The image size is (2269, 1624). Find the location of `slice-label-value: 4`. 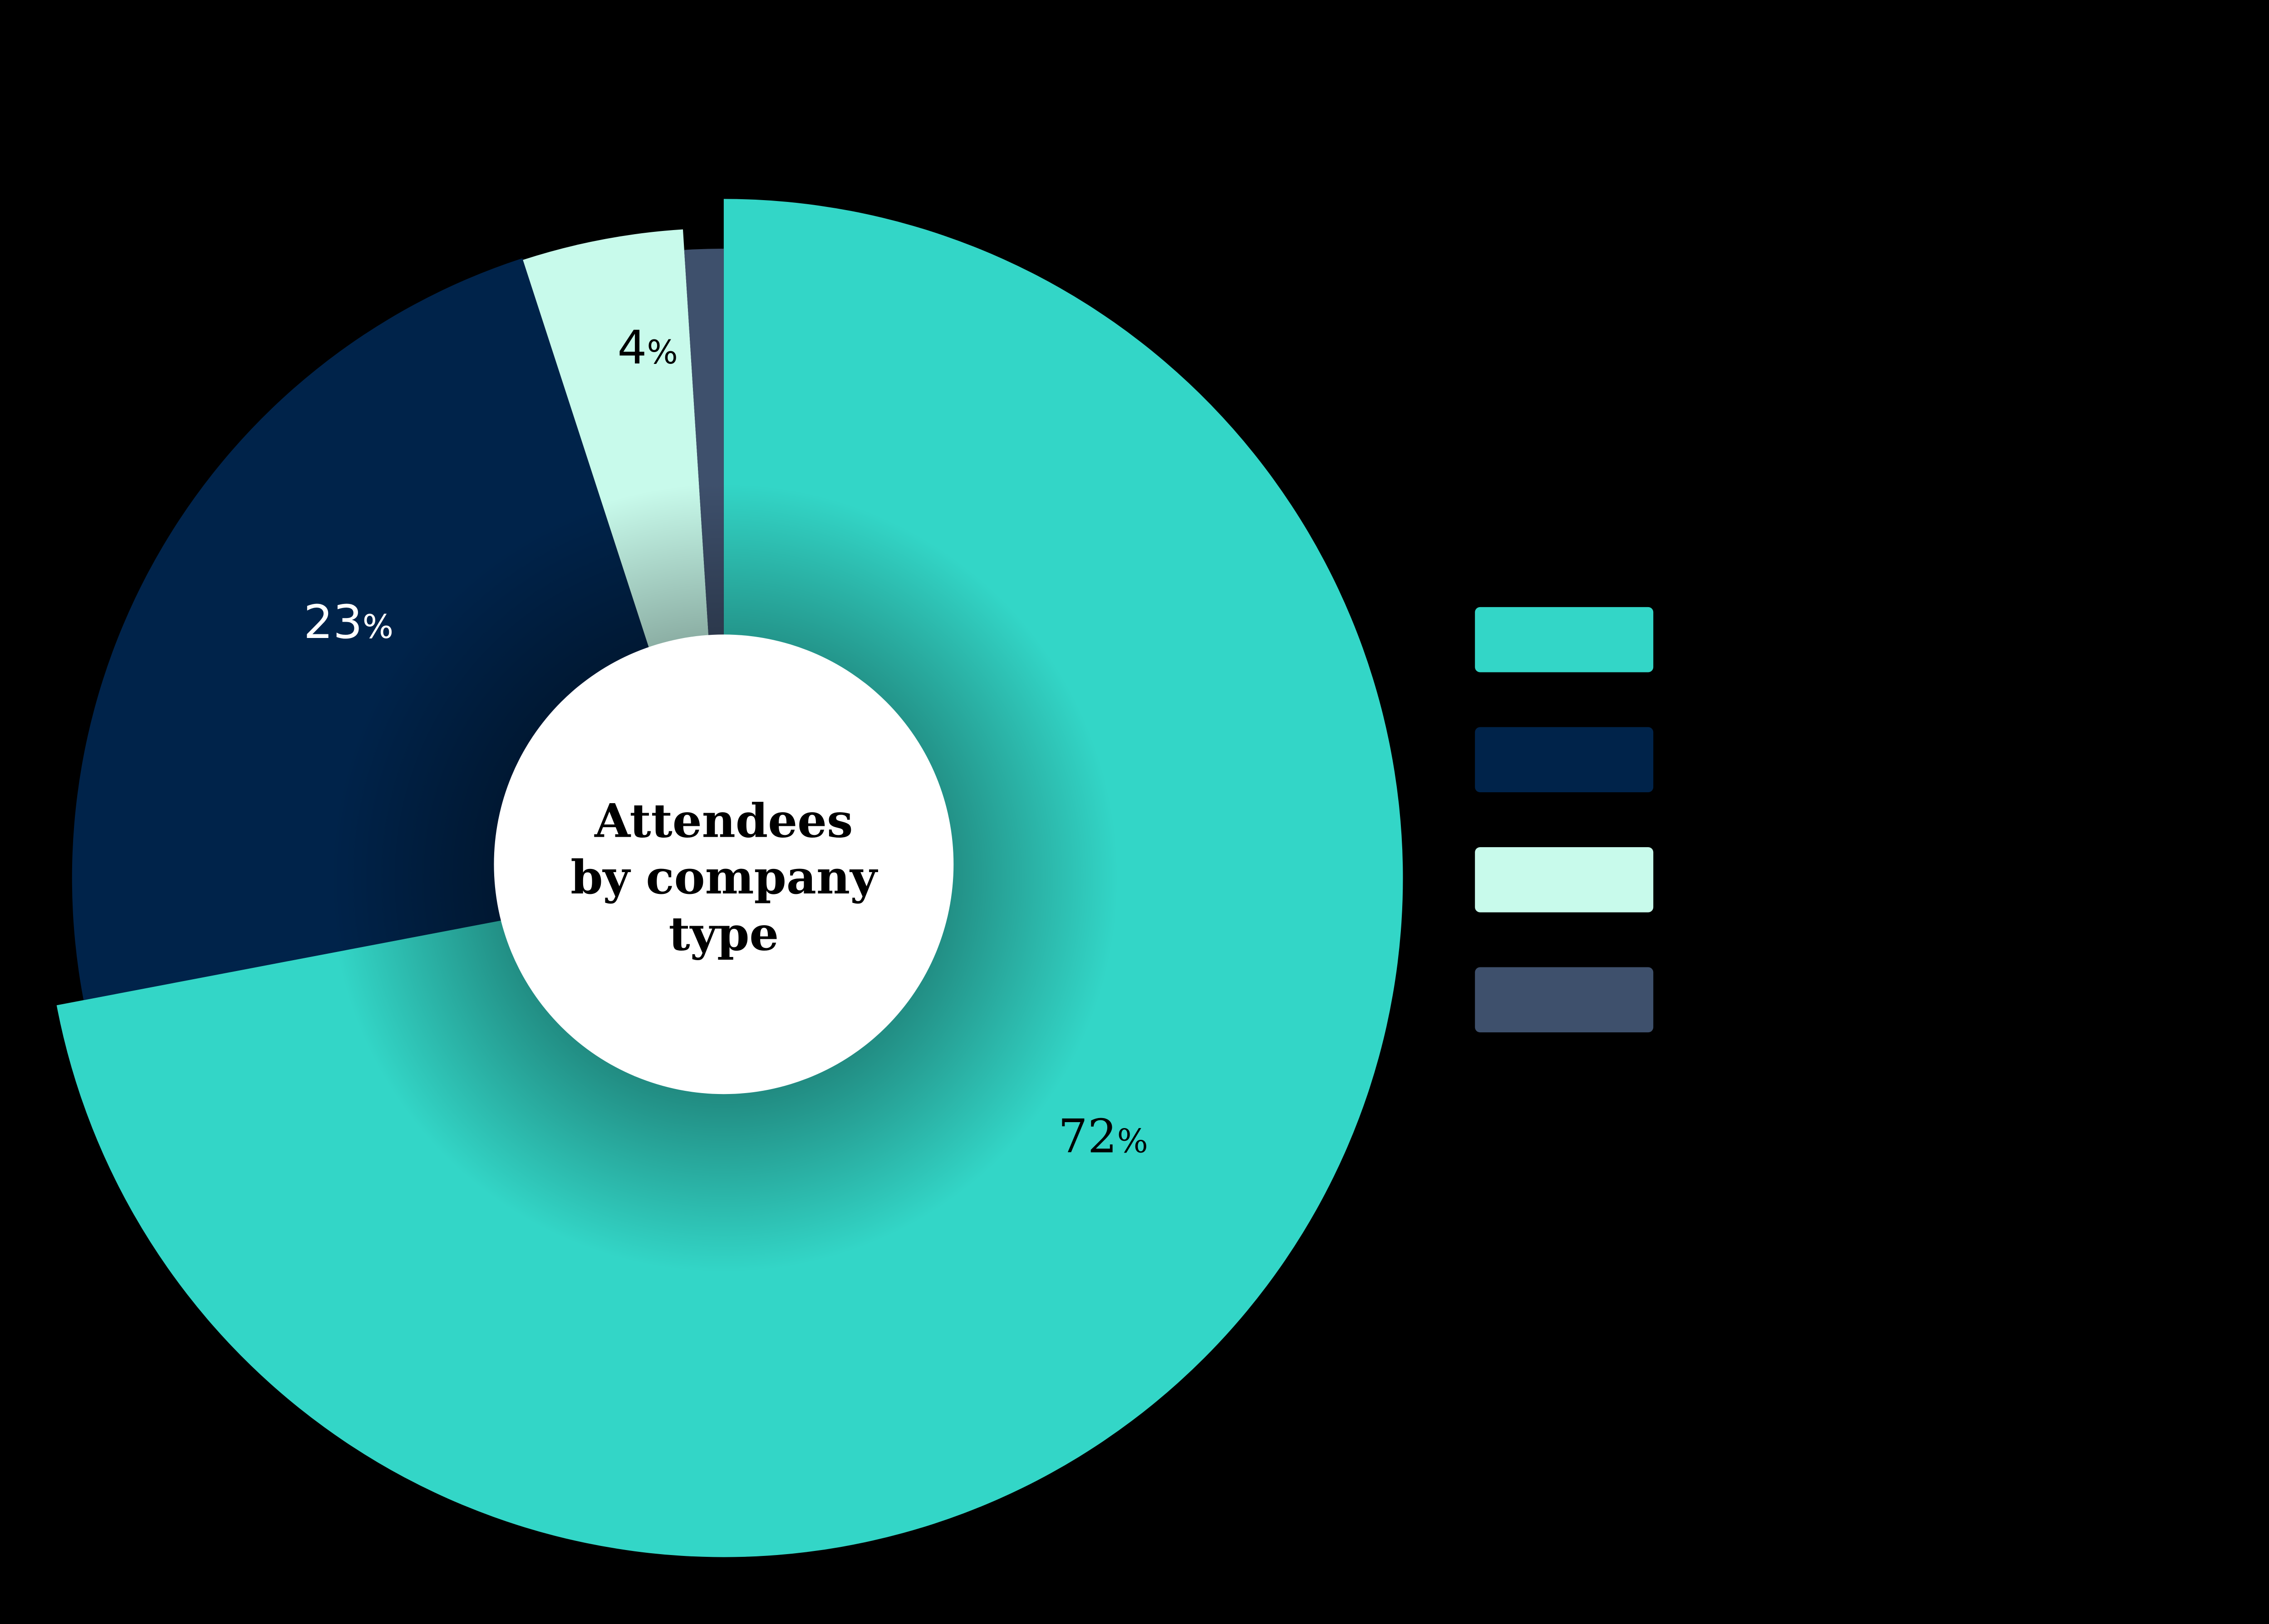

slice-label-value: 4 is located at coordinates (632, 349).